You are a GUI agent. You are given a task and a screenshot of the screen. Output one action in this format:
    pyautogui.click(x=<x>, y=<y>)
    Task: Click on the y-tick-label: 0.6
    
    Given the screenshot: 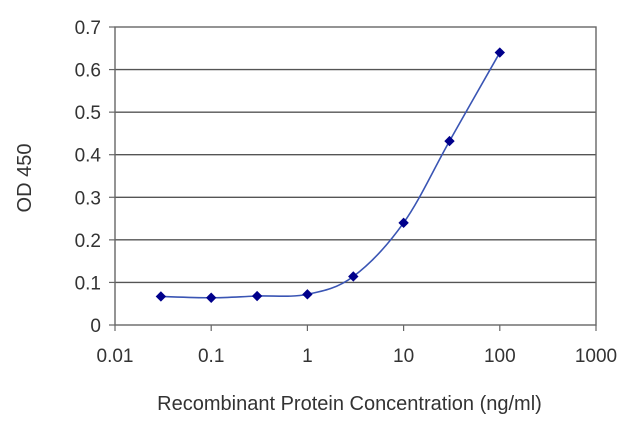 What is the action you would take?
    pyautogui.click(x=88, y=71)
    